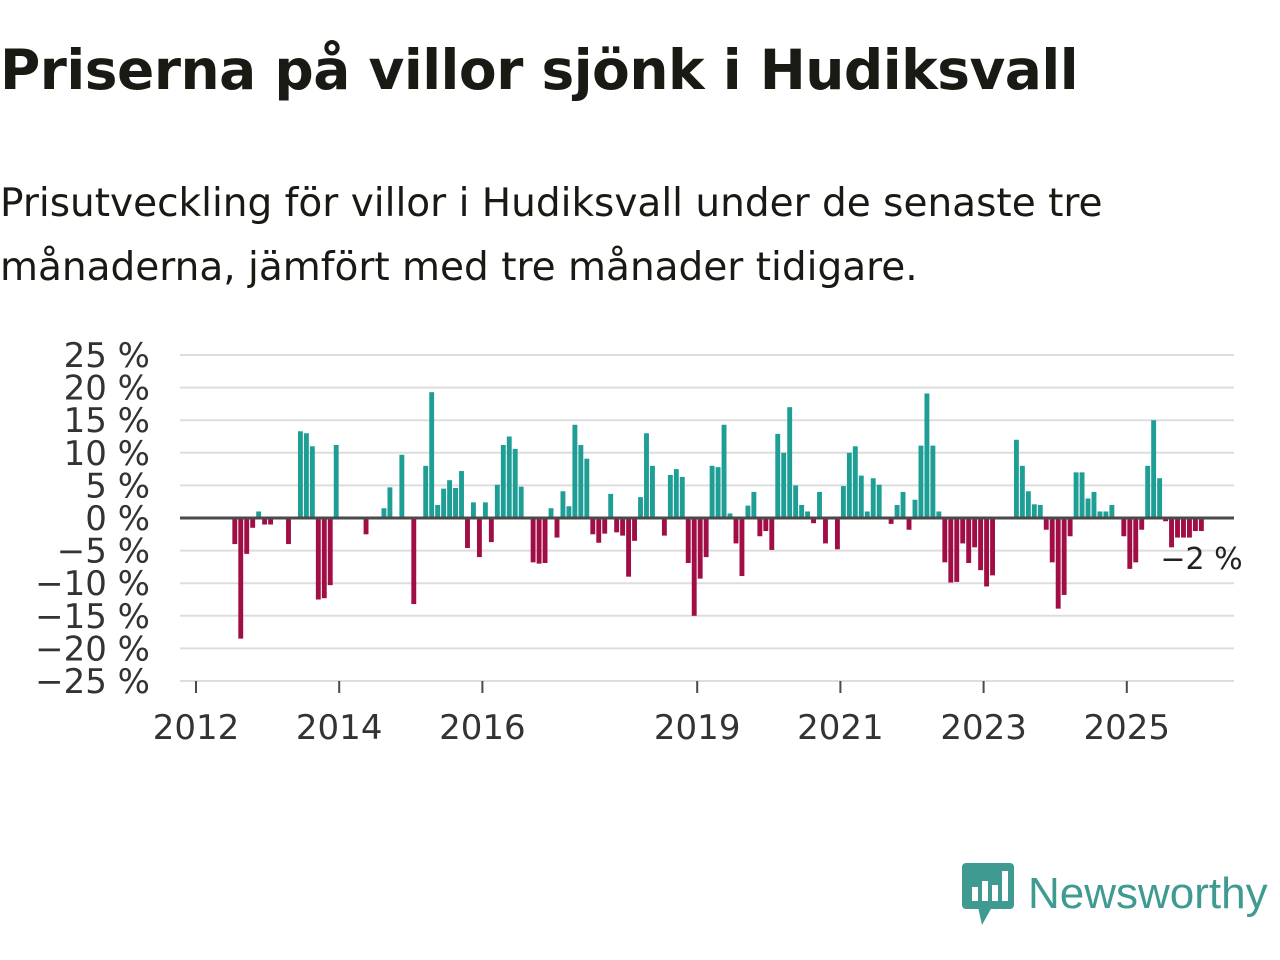  Describe the element at coordinates (840, 728) in the screenshot. I see `x-tick-label: 2021` at that location.